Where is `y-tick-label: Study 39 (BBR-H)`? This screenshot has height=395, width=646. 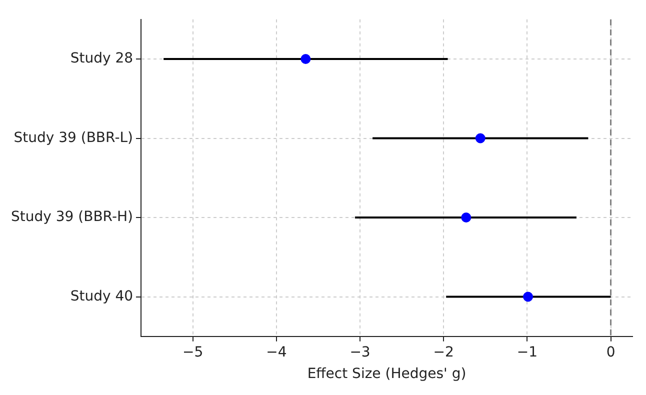 y-tick-label: Study 39 (BBR-H) is located at coordinates (72, 217).